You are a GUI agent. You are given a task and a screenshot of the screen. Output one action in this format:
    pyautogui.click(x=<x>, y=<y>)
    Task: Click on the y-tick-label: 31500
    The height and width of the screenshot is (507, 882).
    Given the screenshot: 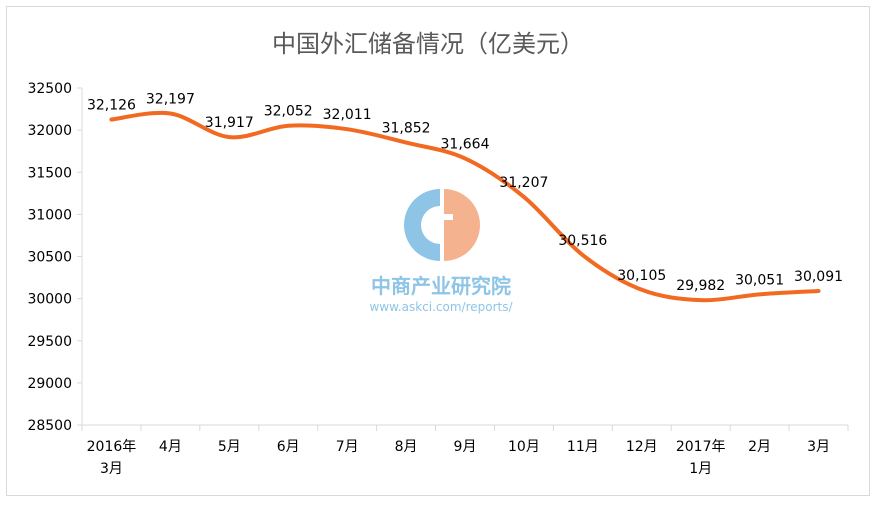 What is the action you would take?
    pyautogui.click(x=49, y=173)
    